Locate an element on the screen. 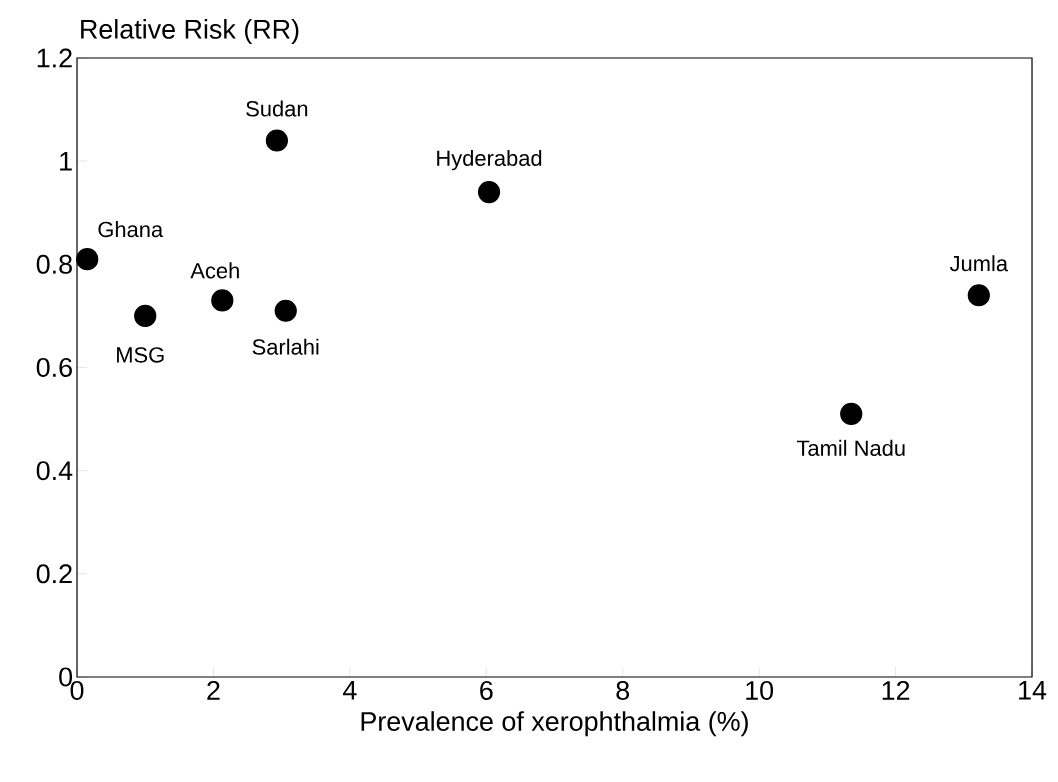 This screenshot has width=1058, height=782. annotation: Tamil Nadu is located at coordinates (850, 447).